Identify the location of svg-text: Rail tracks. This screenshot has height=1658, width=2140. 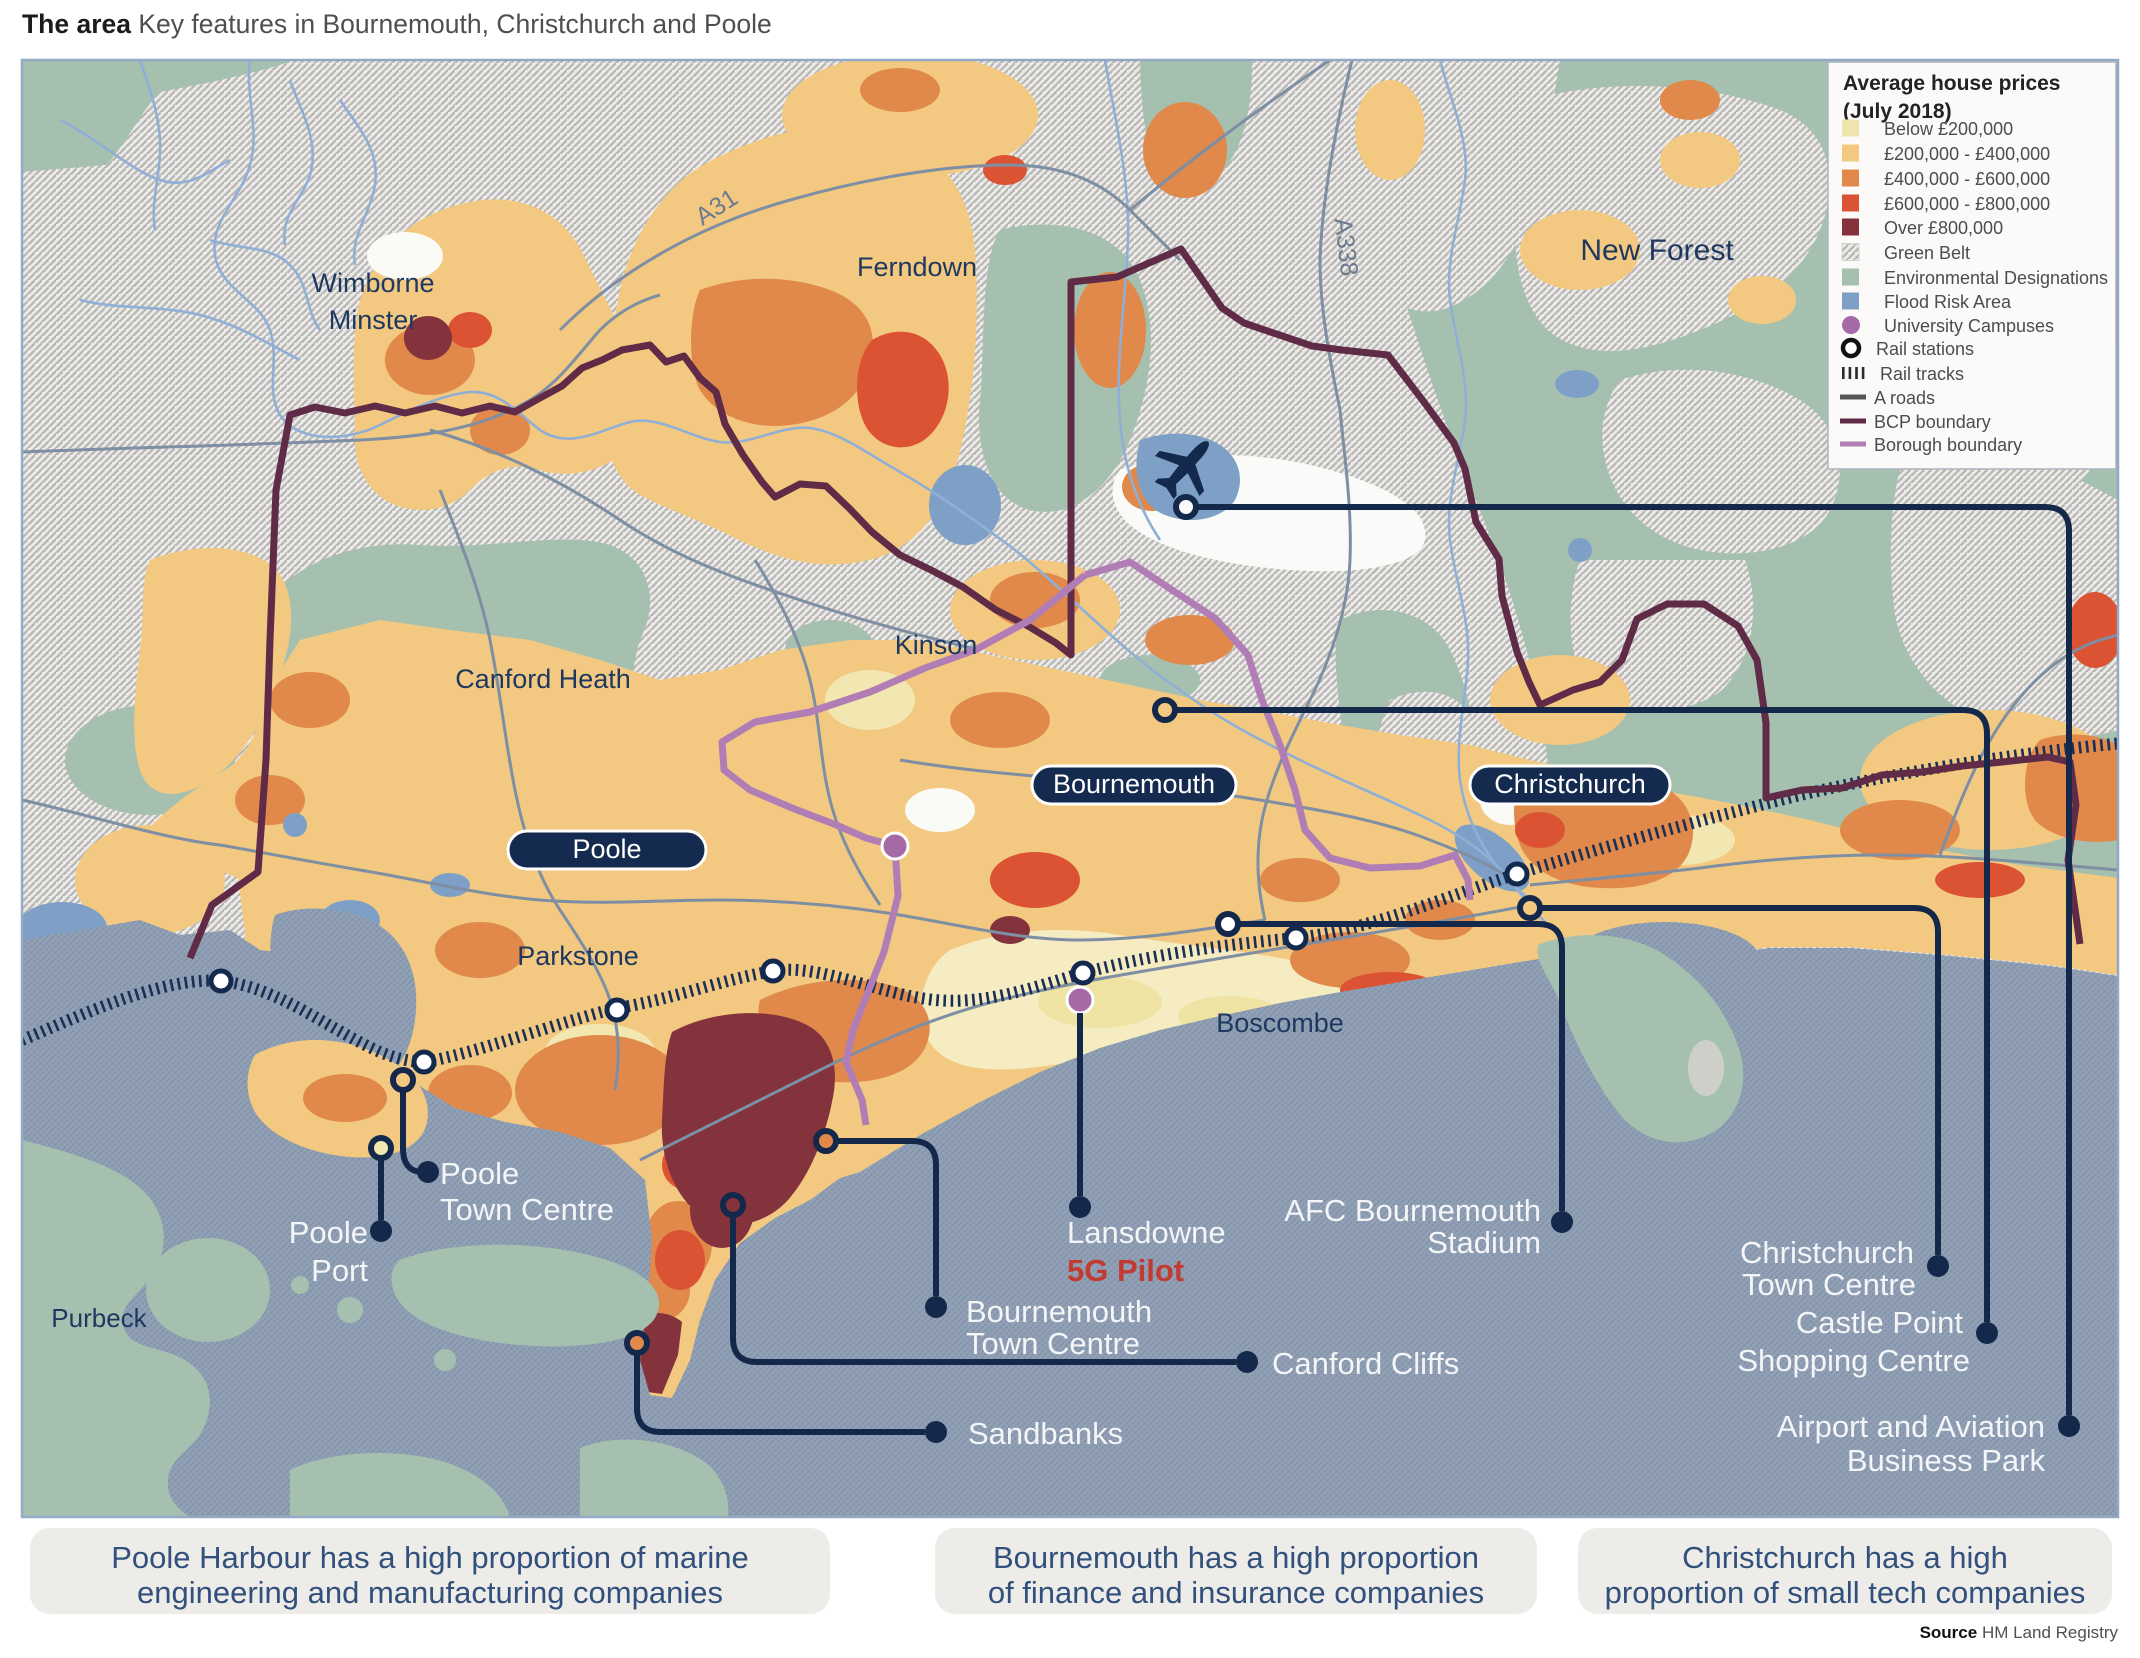
(1922, 374).